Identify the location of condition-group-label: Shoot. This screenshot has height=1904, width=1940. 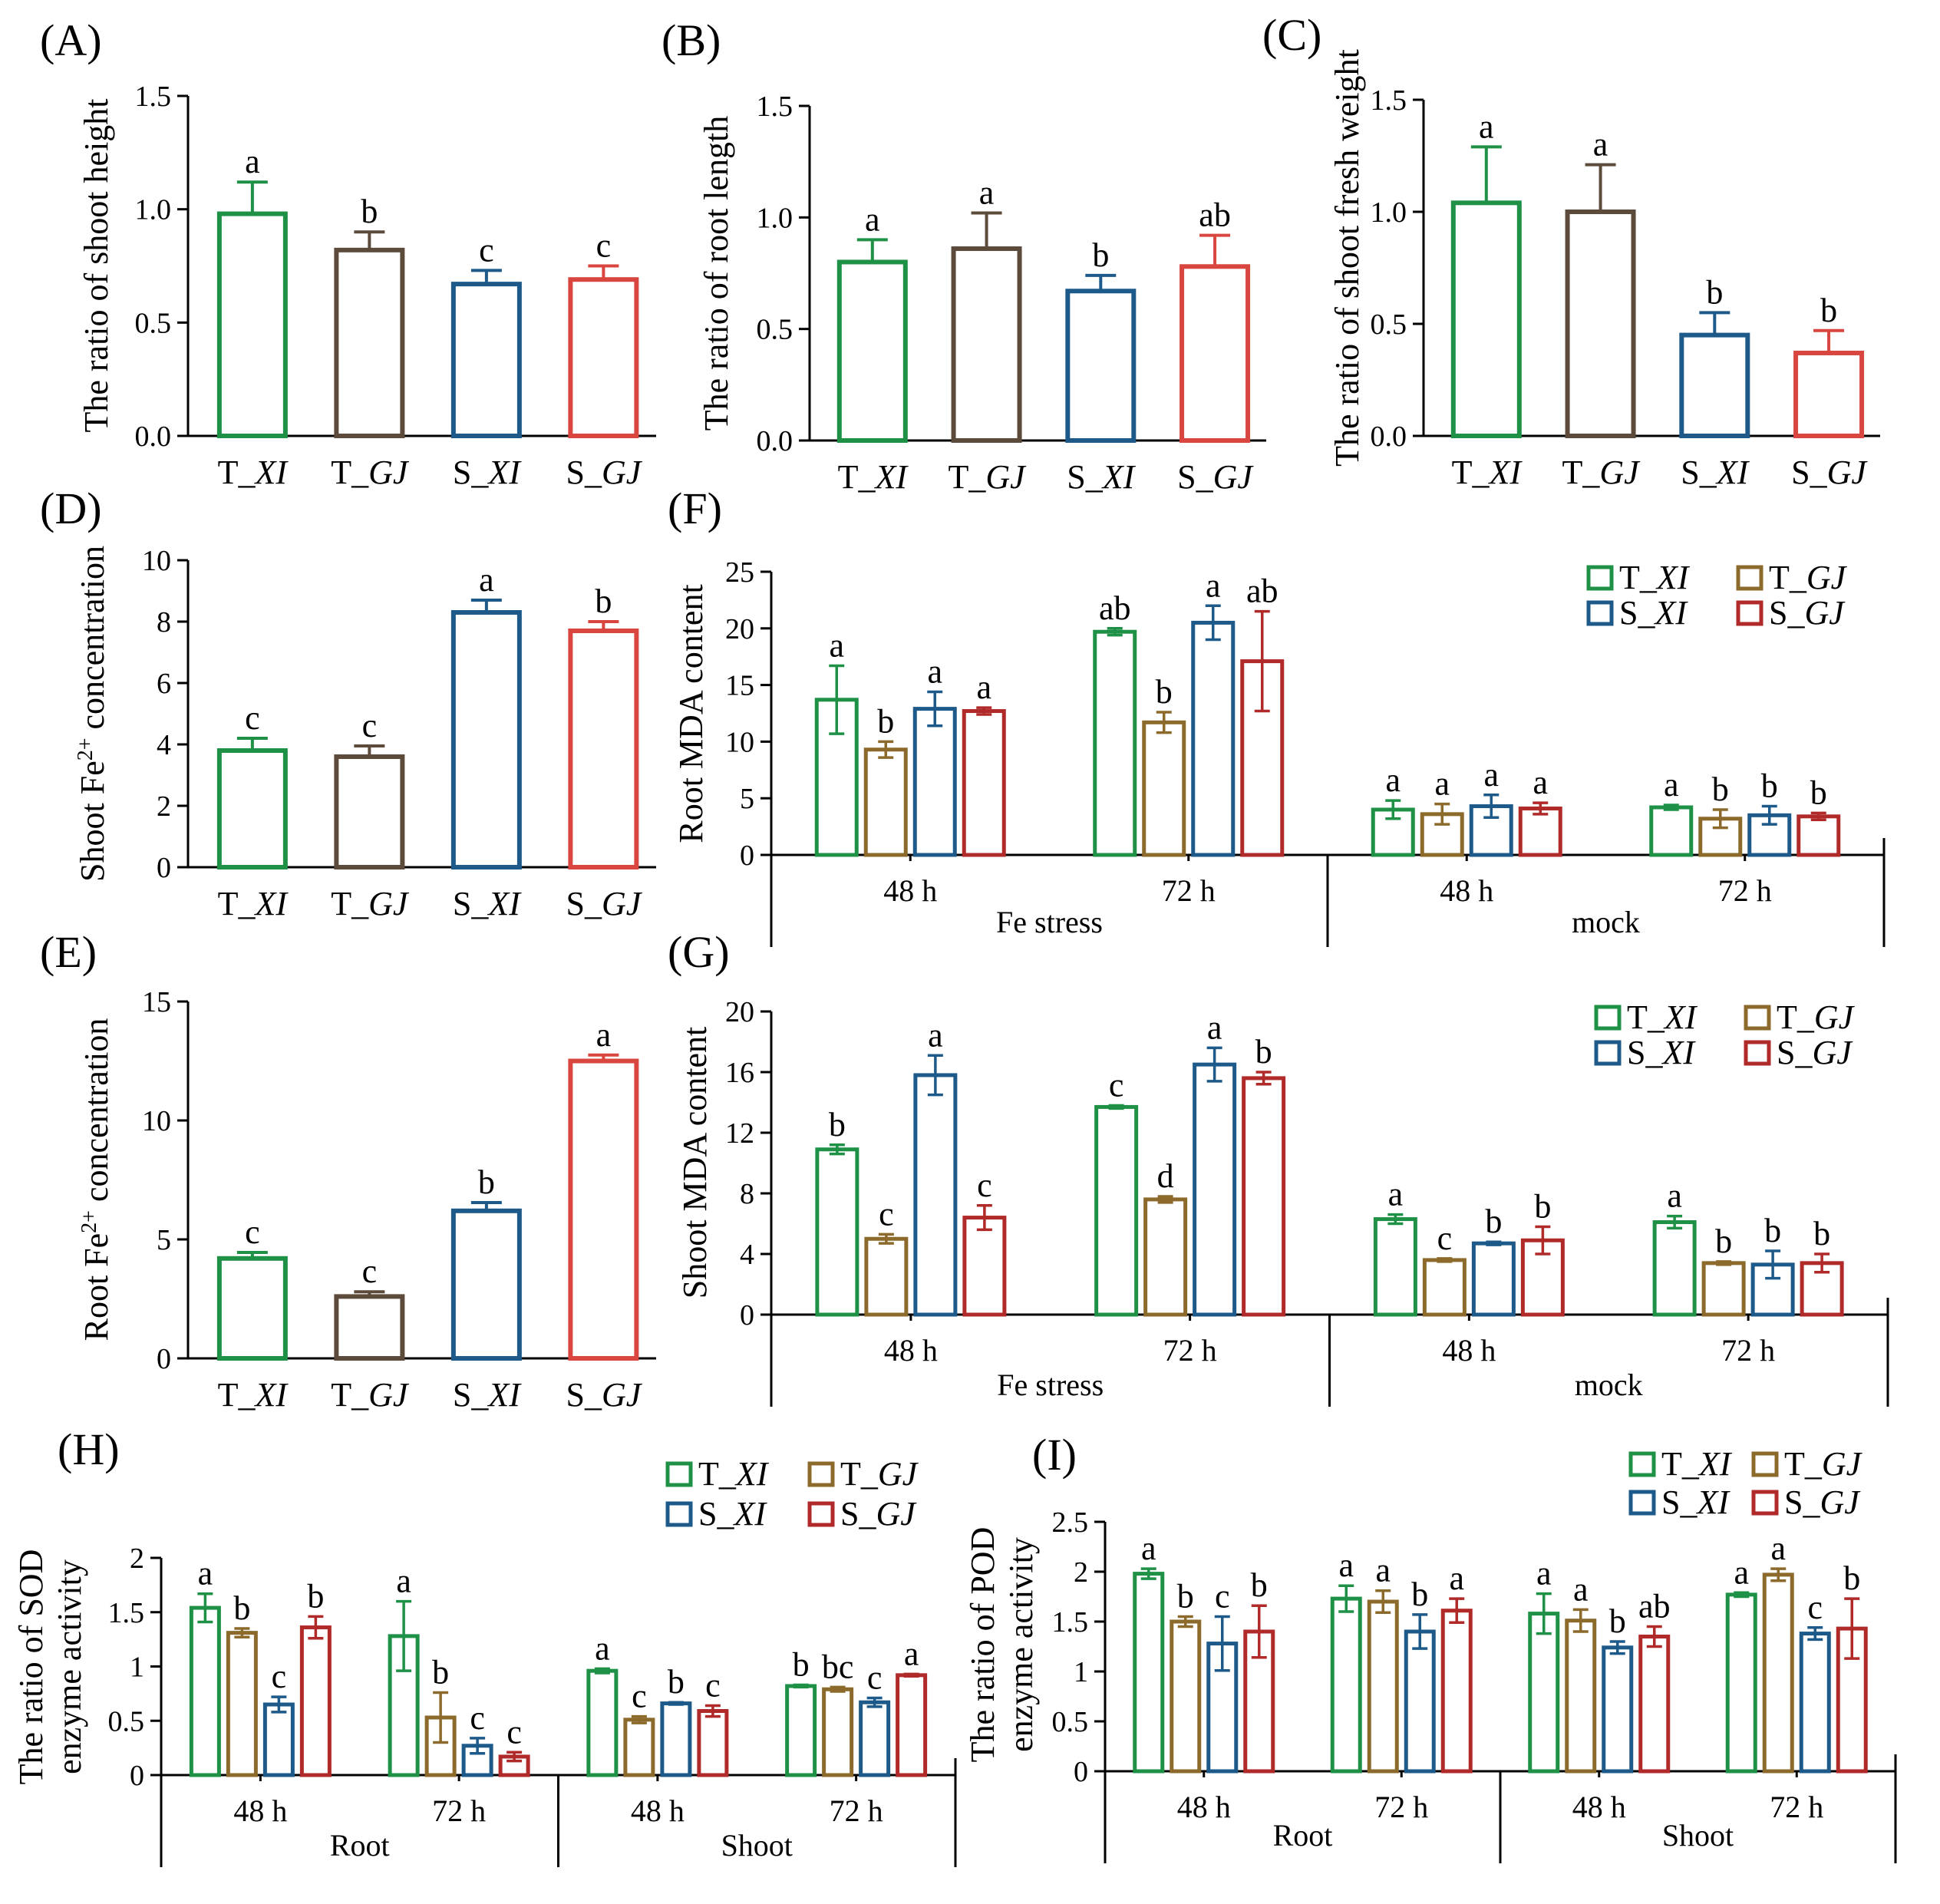
(1698, 1835).